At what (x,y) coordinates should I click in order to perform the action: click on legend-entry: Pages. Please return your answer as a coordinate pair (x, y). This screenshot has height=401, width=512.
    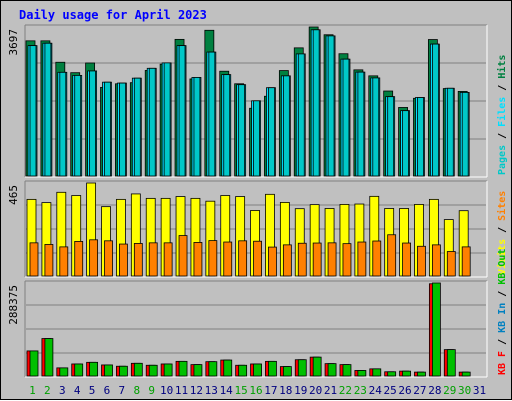
    Looking at the image, I should click on (502, 160).